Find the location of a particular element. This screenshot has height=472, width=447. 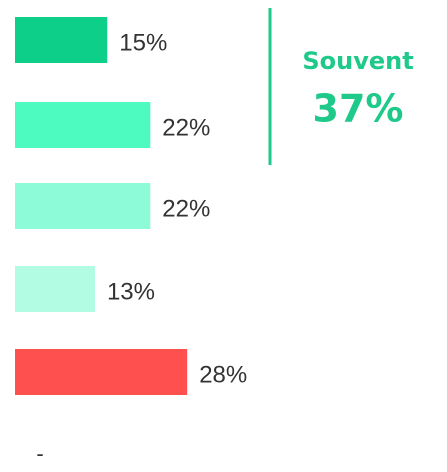

value-label: 28% is located at coordinates (223, 374).